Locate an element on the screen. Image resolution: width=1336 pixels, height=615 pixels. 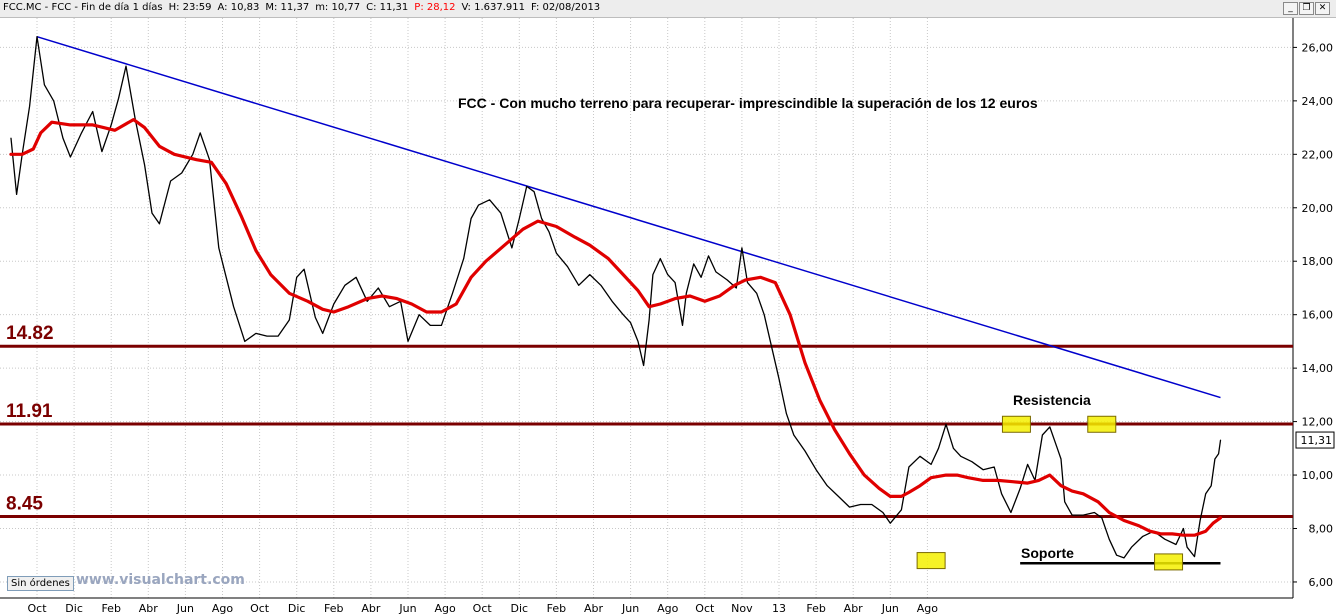
quote-field-label: F: is located at coordinates (537, 7).